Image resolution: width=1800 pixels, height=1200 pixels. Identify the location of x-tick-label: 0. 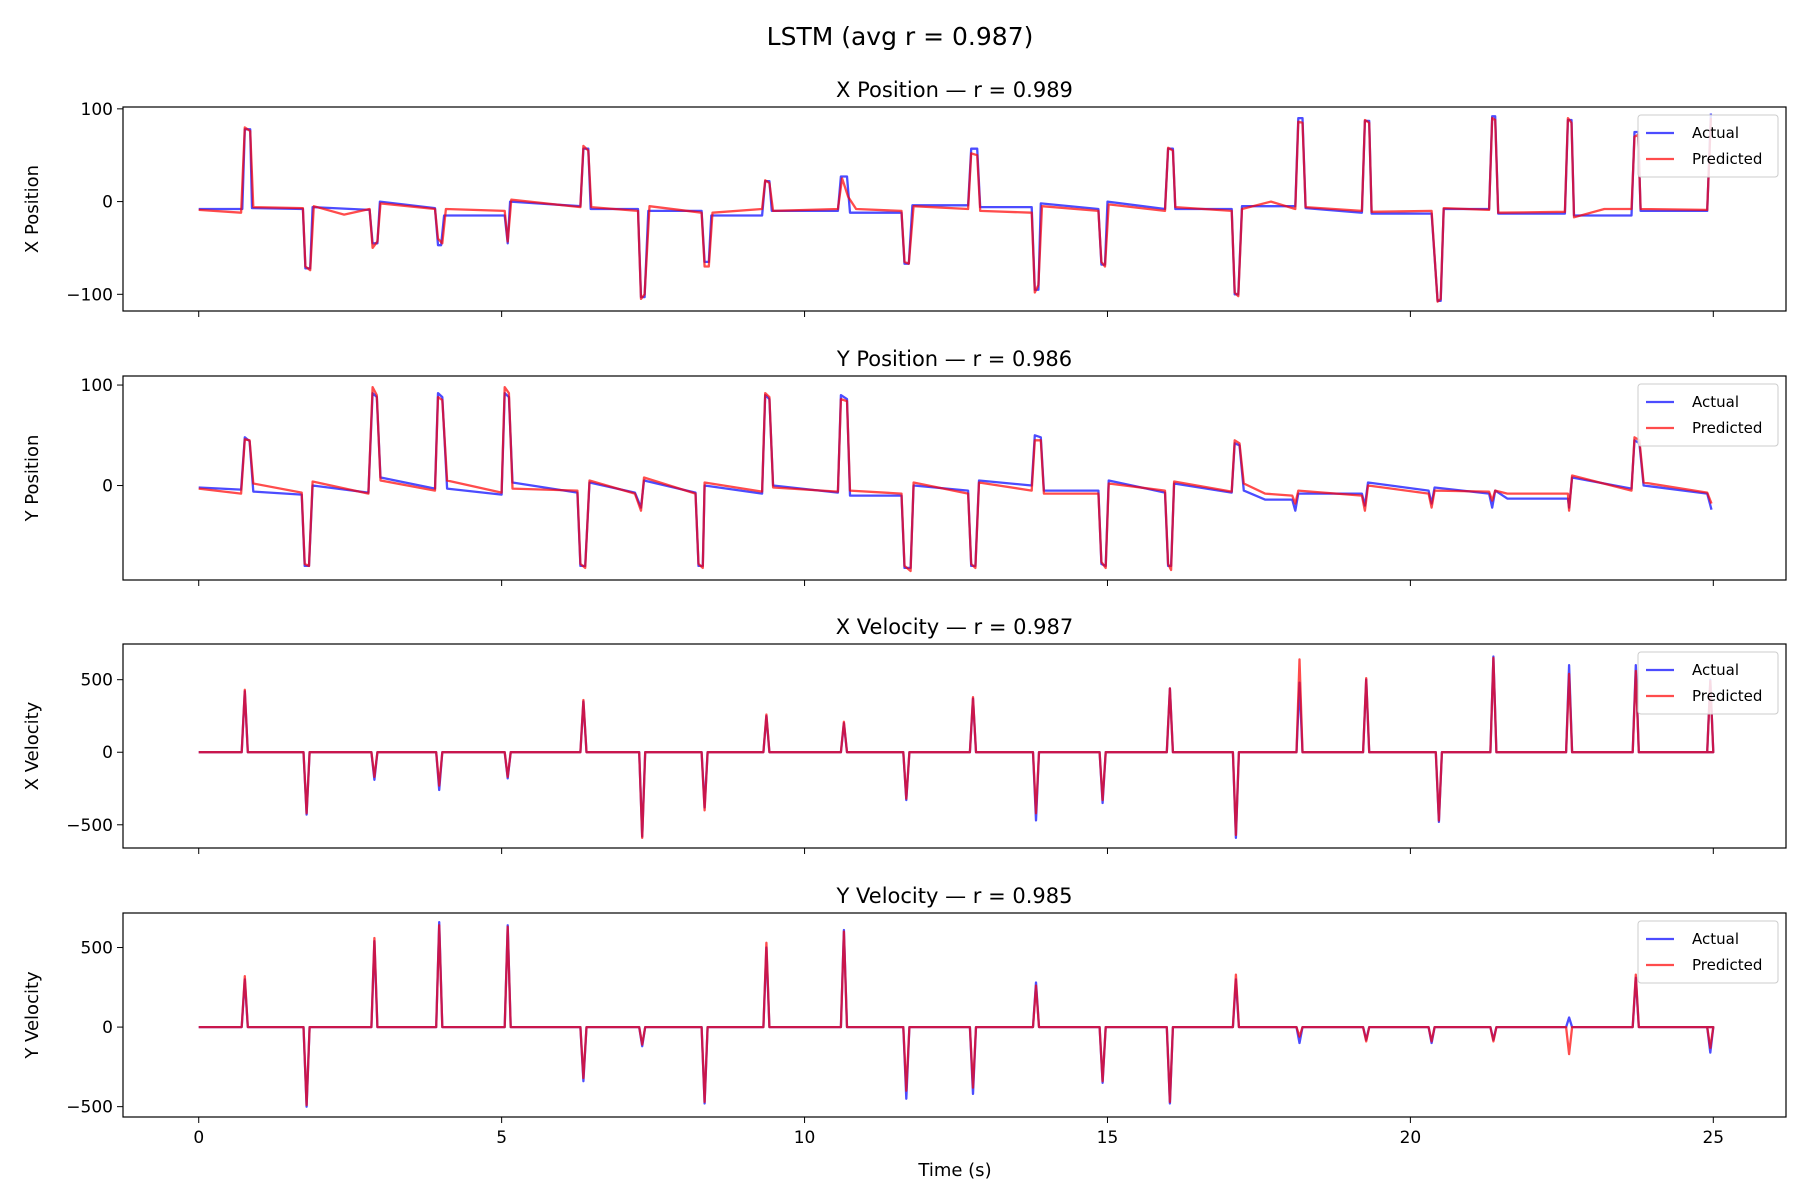
(198, 1138).